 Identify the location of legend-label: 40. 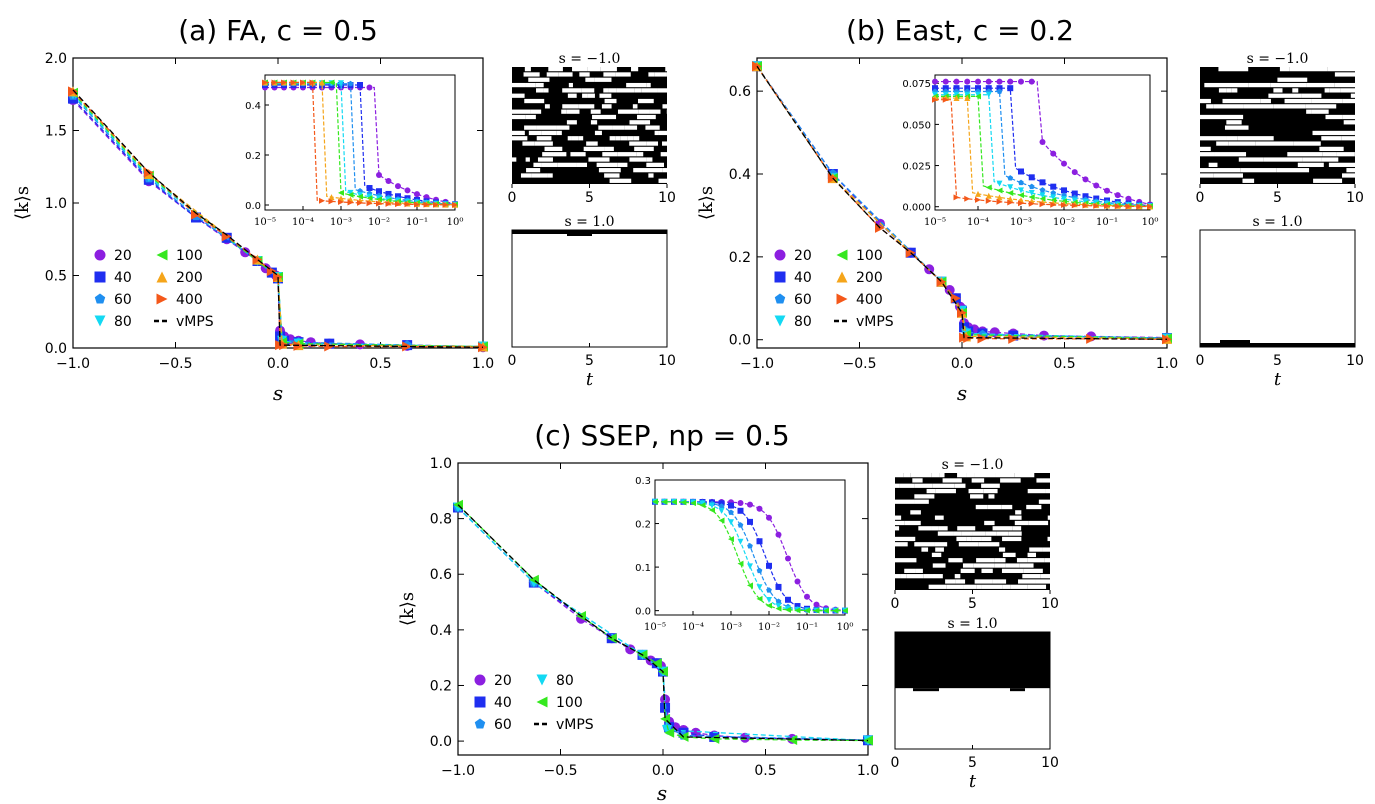
(123, 278).